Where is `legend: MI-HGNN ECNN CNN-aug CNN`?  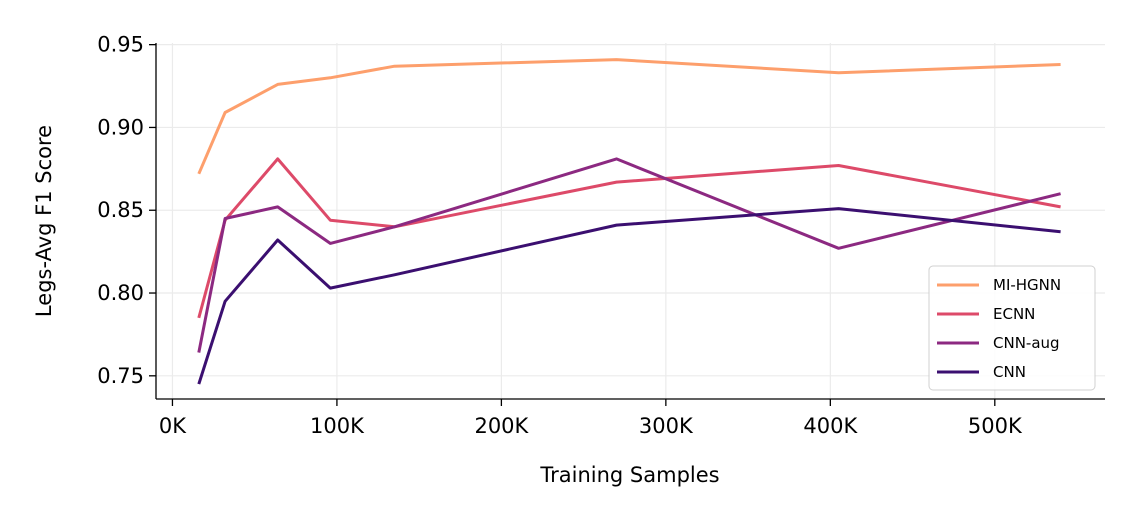 legend: MI-HGNN ECNN CNN-aug CNN is located at coordinates (1012, 328).